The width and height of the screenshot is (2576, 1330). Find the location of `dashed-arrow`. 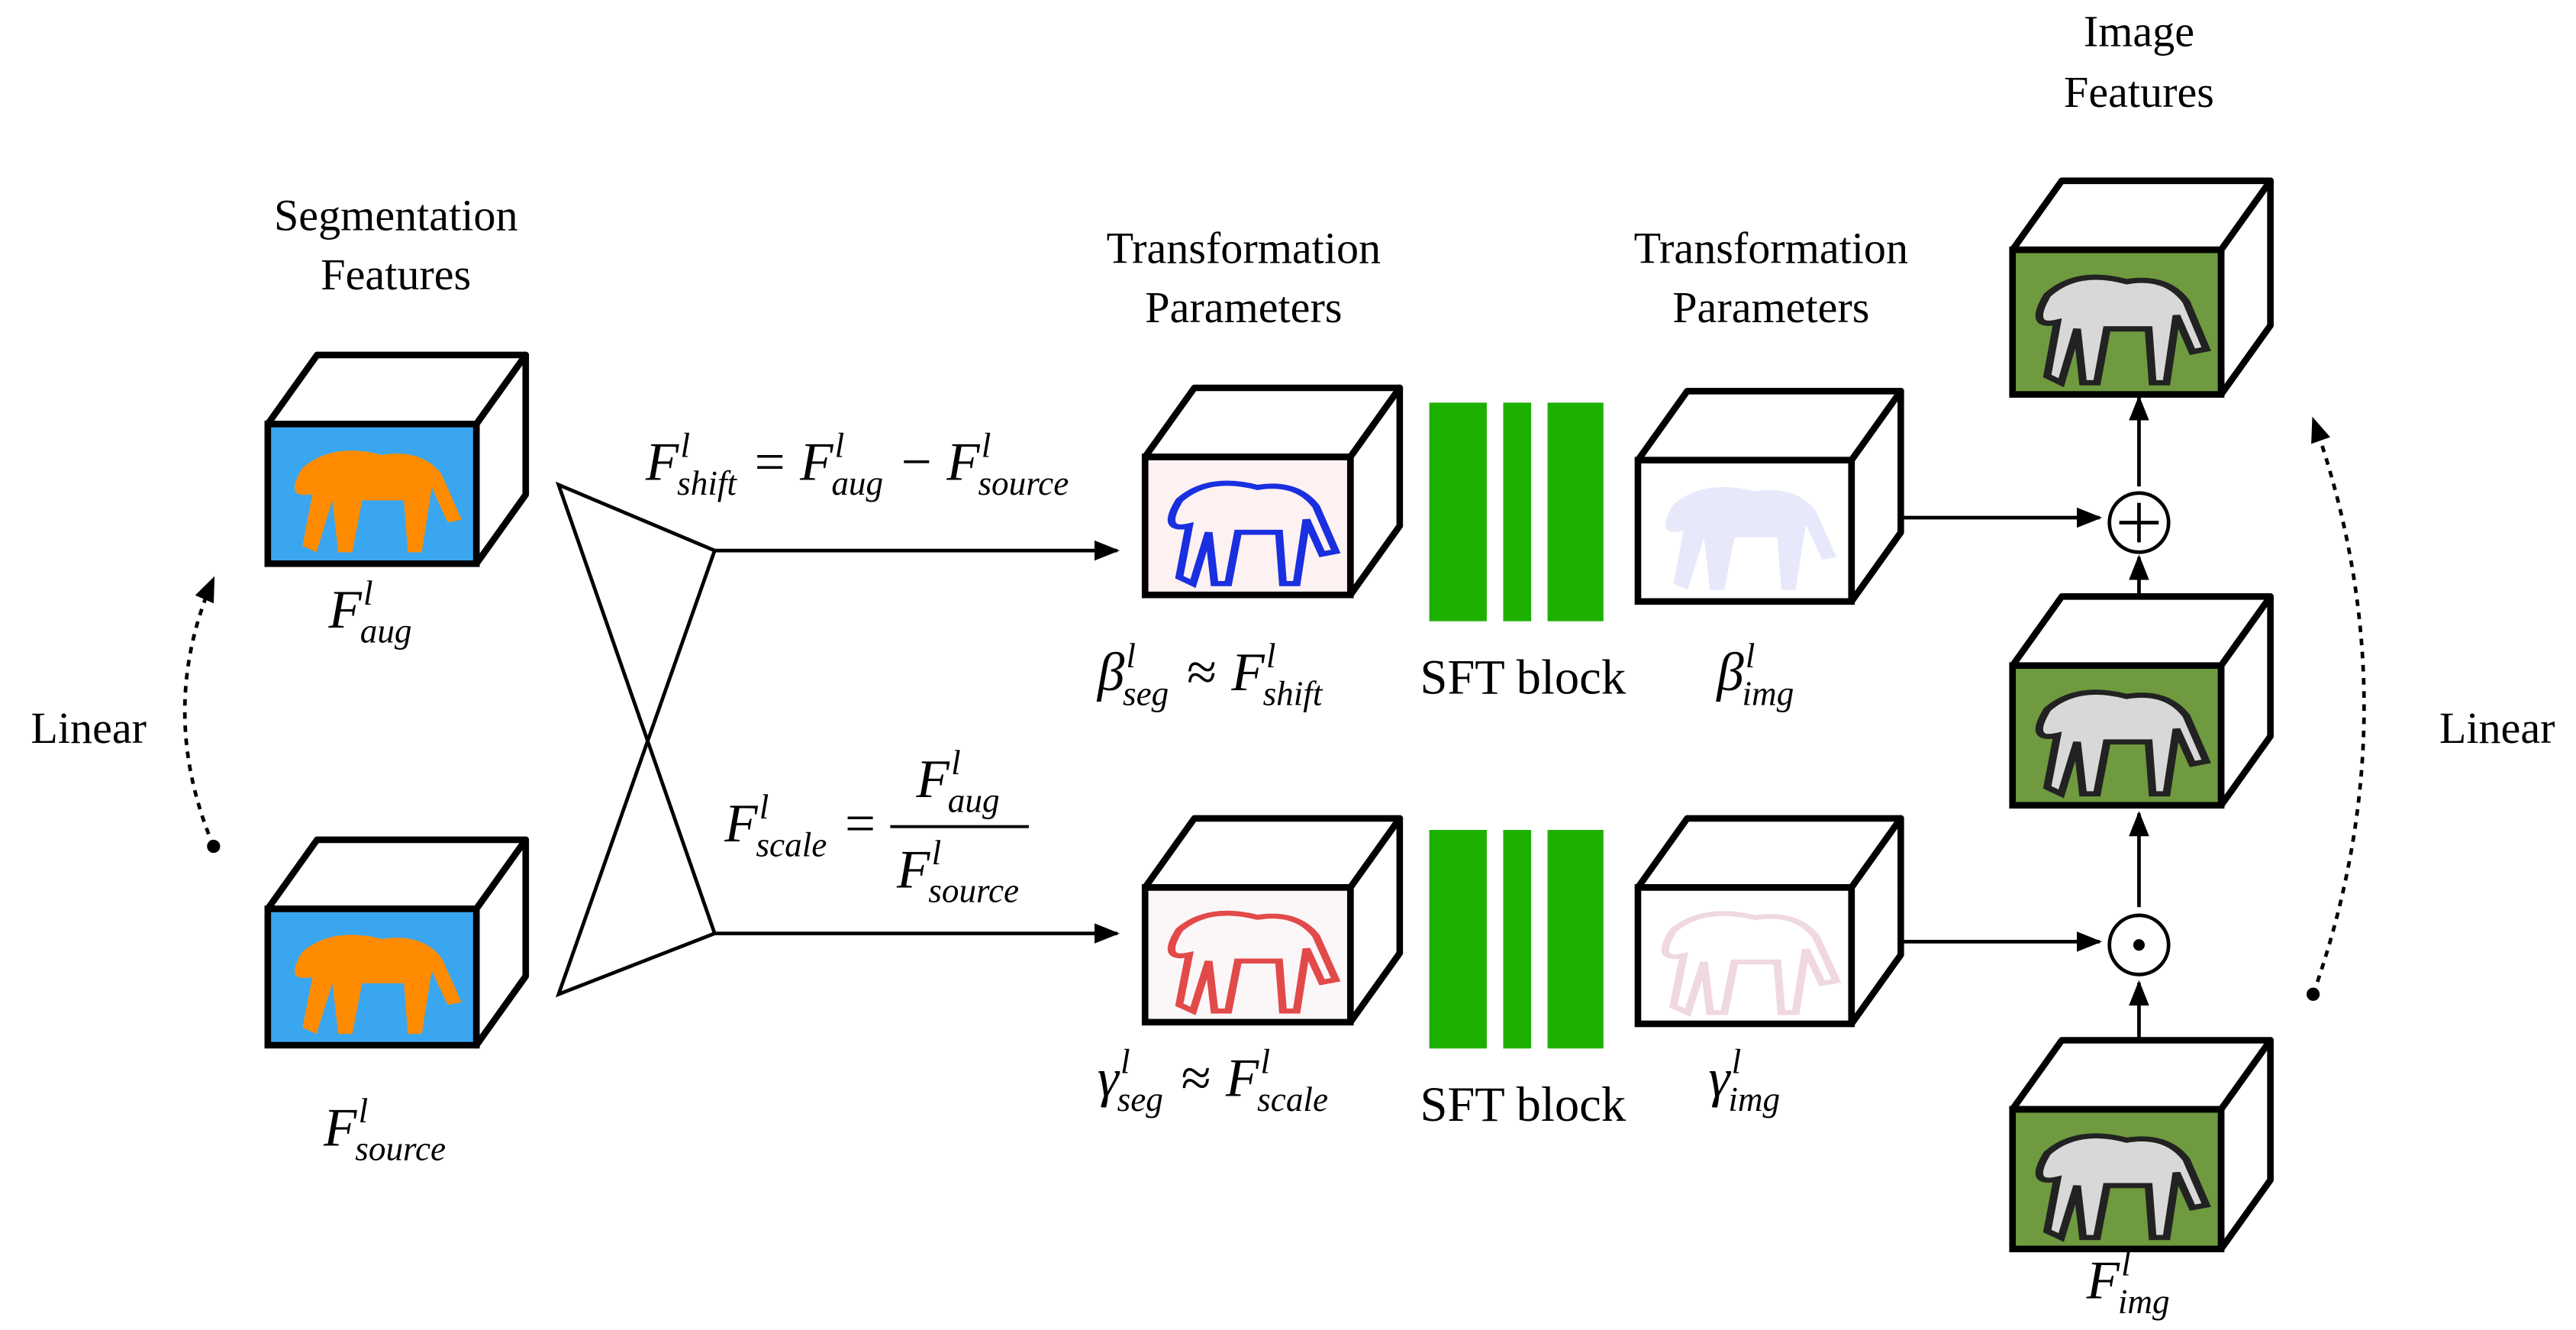

dashed-arrow is located at coordinates (198, 711).